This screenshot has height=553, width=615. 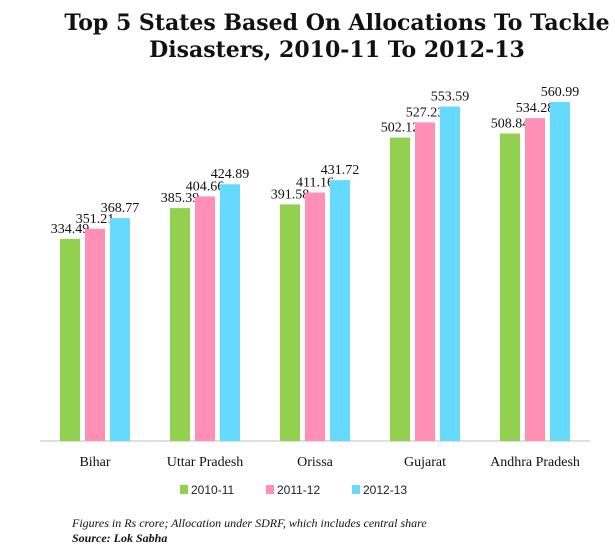 What do you see at coordinates (94, 462) in the screenshot?
I see `x-tick-label: Bihar` at bounding box center [94, 462].